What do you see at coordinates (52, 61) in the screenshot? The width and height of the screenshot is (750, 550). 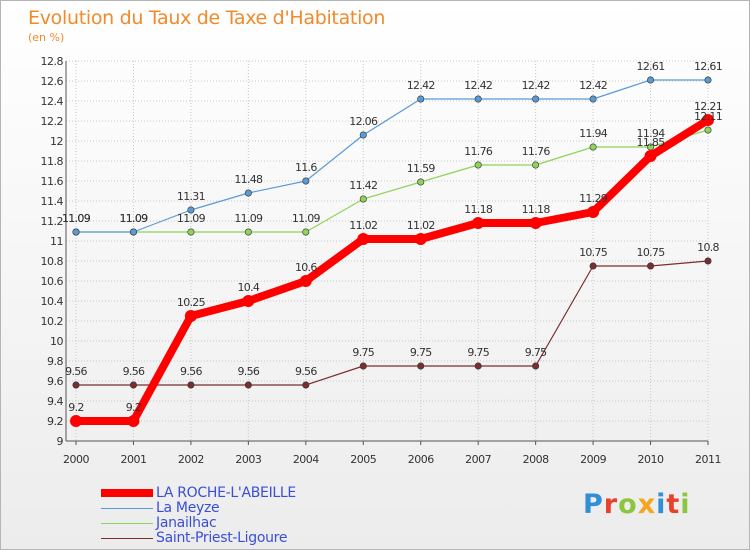 I see `y-tick-label: 12.8` at bounding box center [52, 61].